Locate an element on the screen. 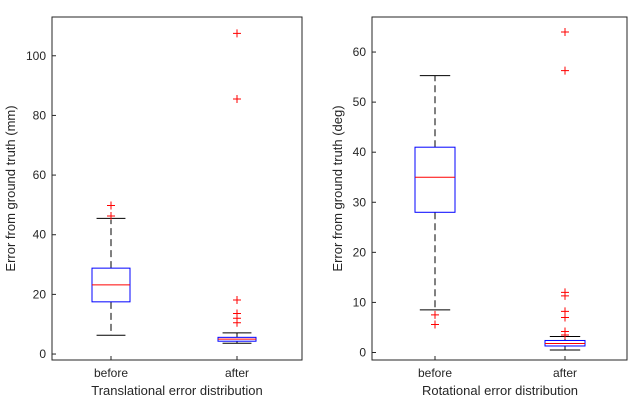 This screenshot has height=406, width=642. y-tick-label: 80 is located at coordinates (40, 115).